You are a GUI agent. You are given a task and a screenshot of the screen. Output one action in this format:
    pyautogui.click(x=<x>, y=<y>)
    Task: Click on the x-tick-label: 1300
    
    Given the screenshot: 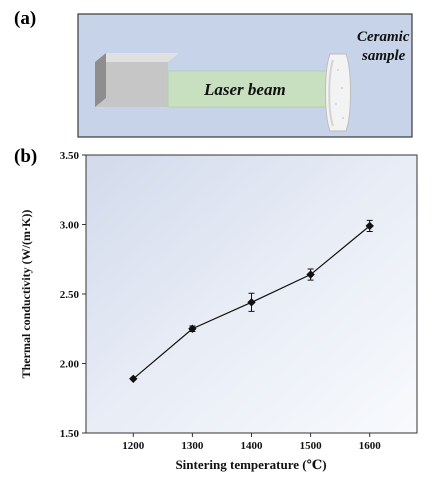 What is the action you would take?
    pyautogui.click(x=192, y=446)
    